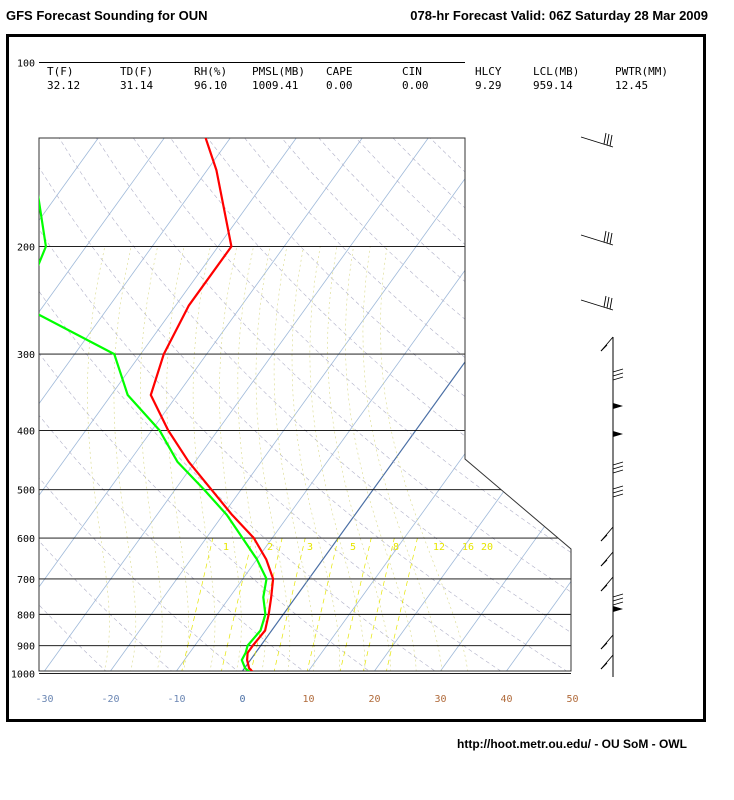  What do you see at coordinates (44, 699) in the screenshot?
I see `temperature-tick-label: -30` at bounding box center [44, 699].